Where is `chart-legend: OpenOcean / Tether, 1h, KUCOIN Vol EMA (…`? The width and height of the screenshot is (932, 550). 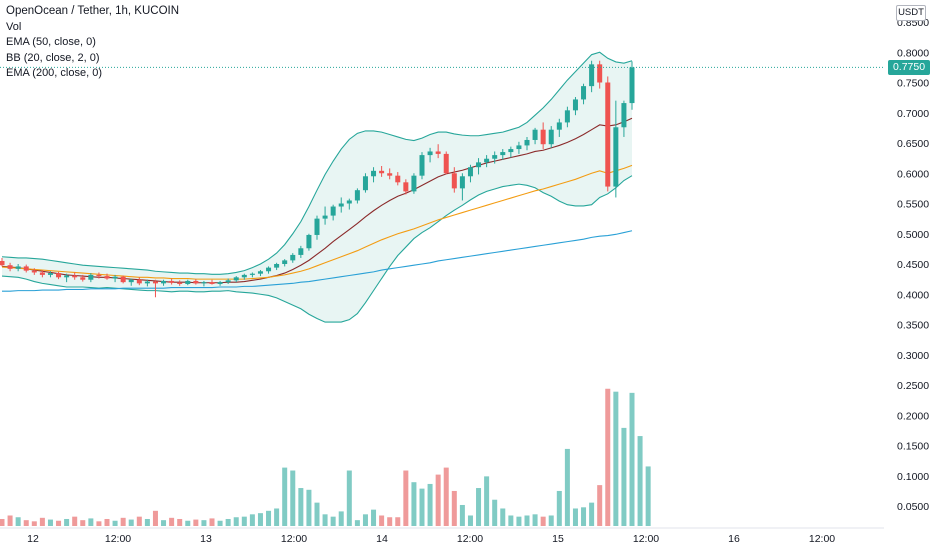
chart-legend: OpenOcean / Tether, 1h, KUCOIN Vol EMA (… is located at coordinates (92, 43).